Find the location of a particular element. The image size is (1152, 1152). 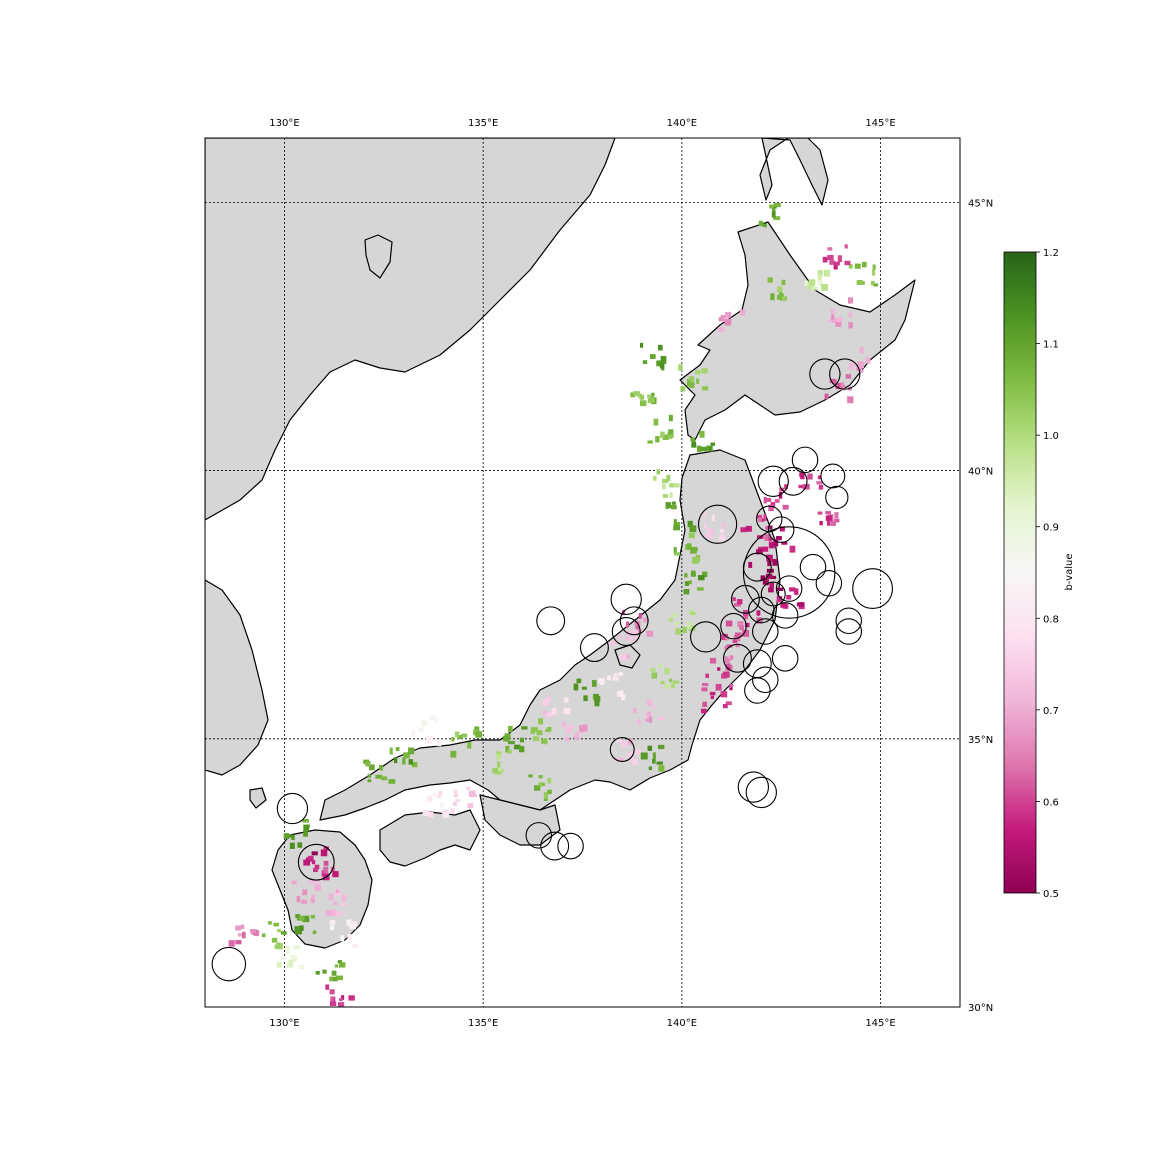

meridian-label-bottom: 135°E is located at coordinates (483, 1023).